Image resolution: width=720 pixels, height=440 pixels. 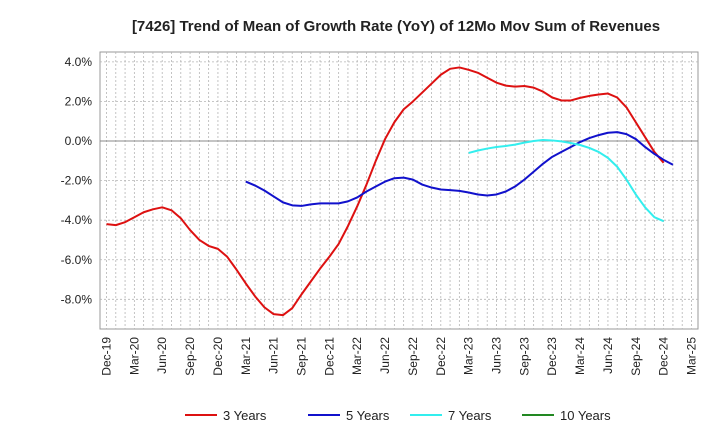 I want to click on x-tick-label: Jun-22, so click(x=385, y=355).